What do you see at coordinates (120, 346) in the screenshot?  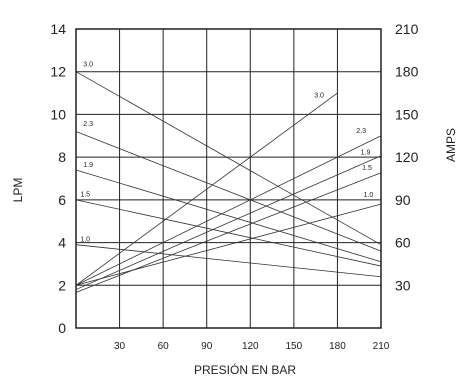 I see `x-tick-30: 30` at bounding box center [120, 346].